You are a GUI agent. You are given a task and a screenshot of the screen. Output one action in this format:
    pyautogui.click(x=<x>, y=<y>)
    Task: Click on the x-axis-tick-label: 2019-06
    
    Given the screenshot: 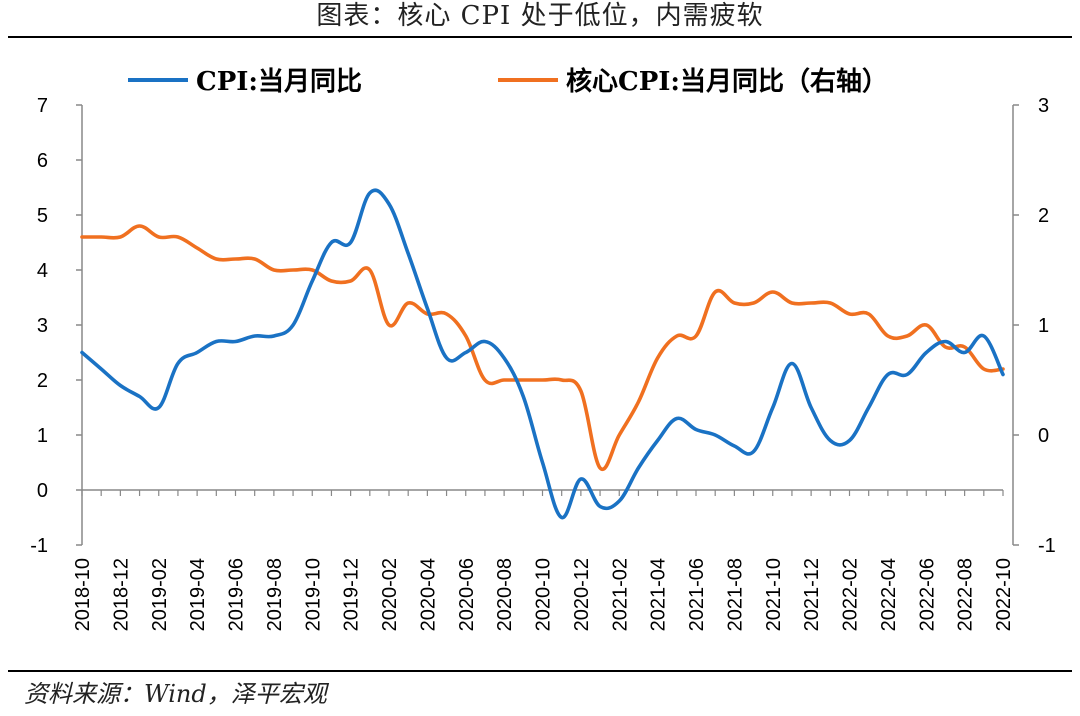 What is the action you would take?
    pyautogui.click(x=237, y=594)
    